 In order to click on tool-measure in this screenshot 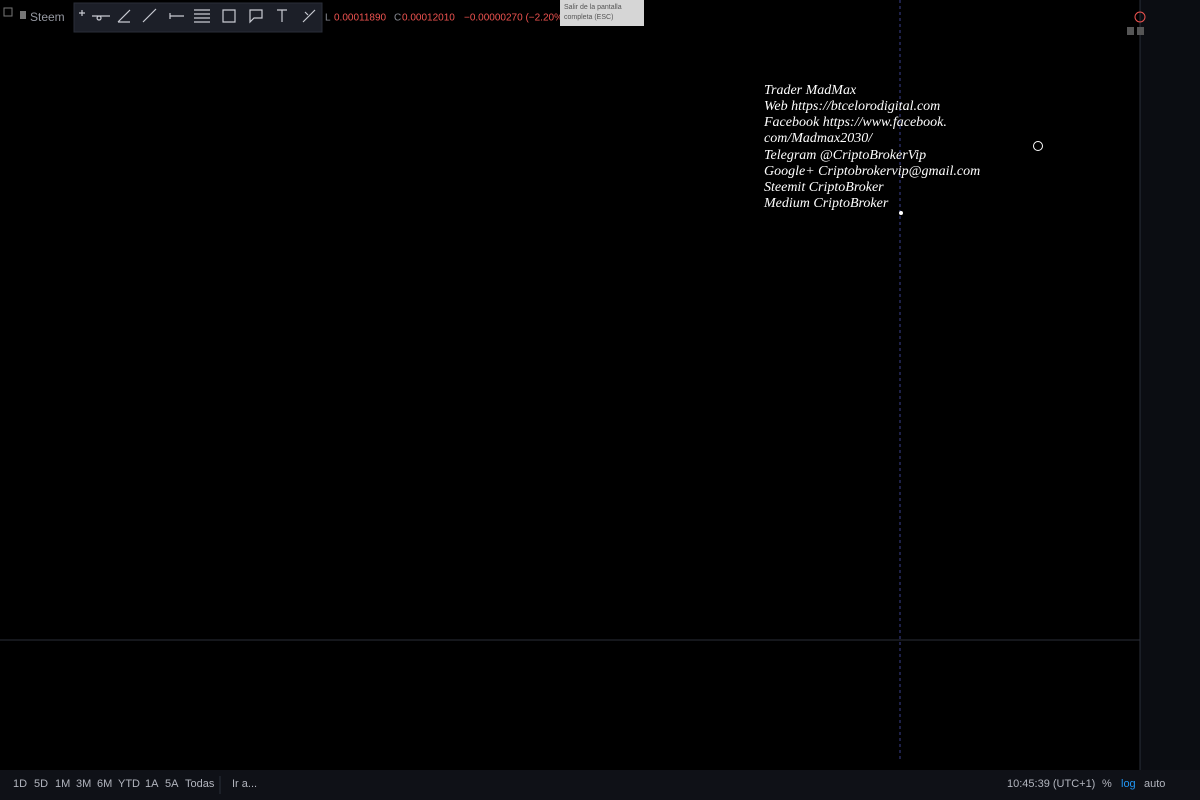, I will do `click(309, 16)`.